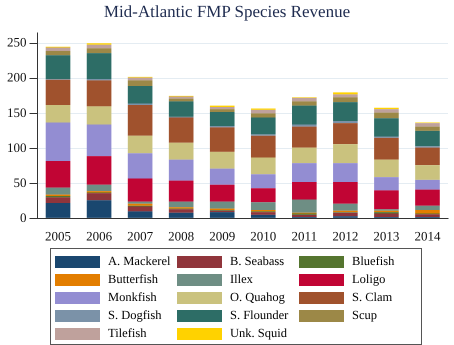  Describe the element at coordinates (16, 112) in the screenshot. I see `y-tick-label: 150` at that location.